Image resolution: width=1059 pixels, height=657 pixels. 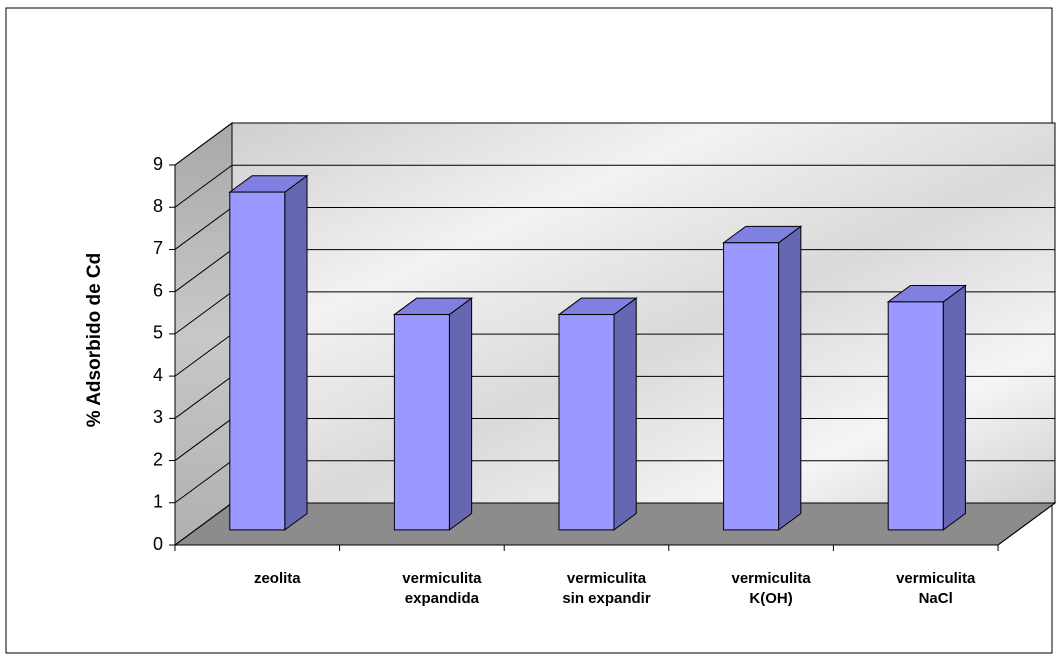 What do you see at coordinates (158, 248) in the screenshot?
I see `y-tick-label: 7` at bounding box center [158, 248].